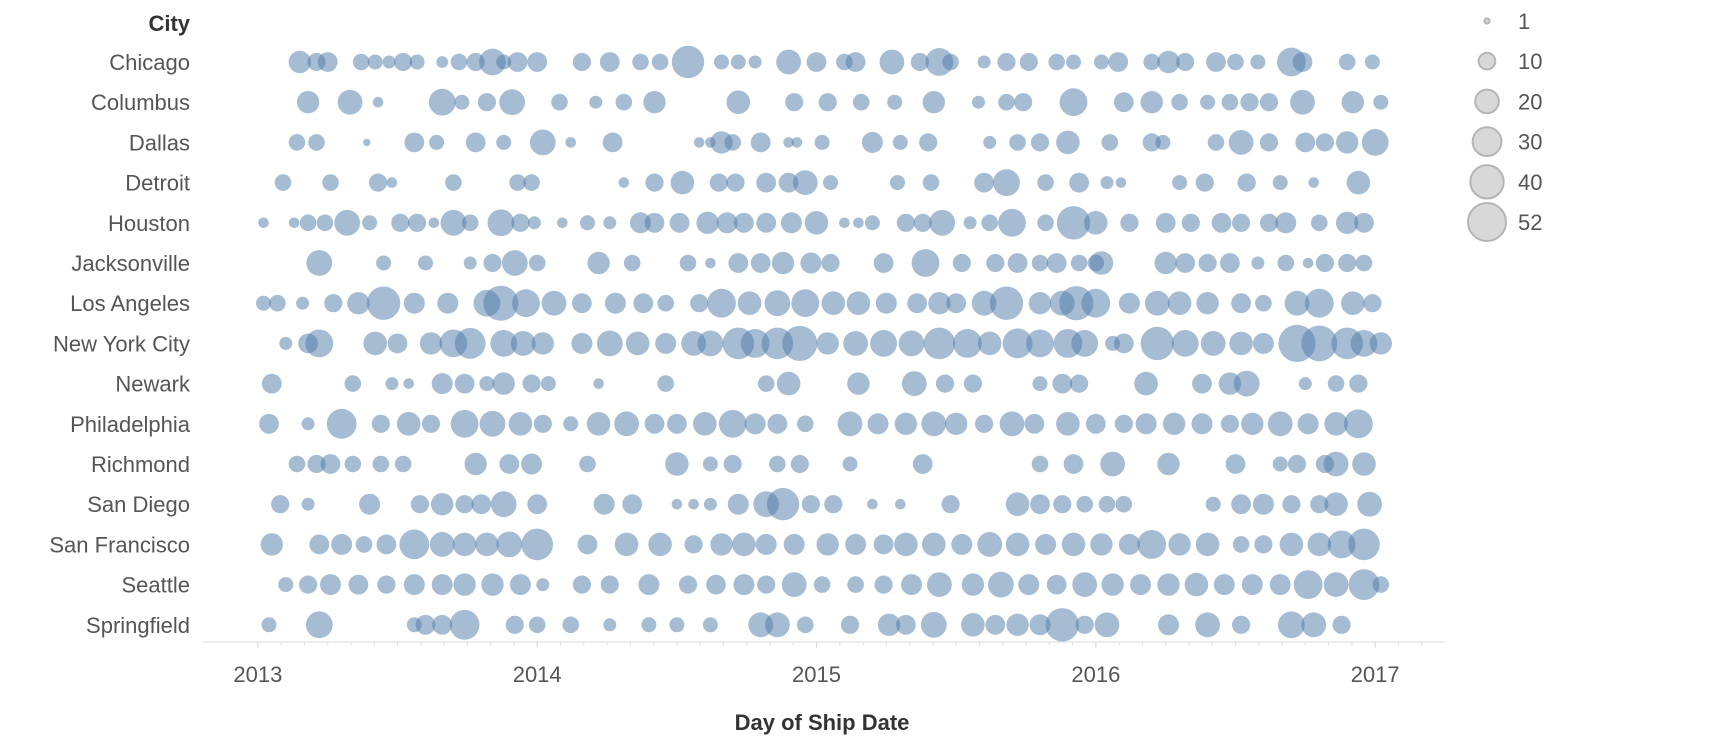 This screenshot has height=750, width=1734. I want to click on x-axis-title: Day of Ship Date, so click(822, 722).